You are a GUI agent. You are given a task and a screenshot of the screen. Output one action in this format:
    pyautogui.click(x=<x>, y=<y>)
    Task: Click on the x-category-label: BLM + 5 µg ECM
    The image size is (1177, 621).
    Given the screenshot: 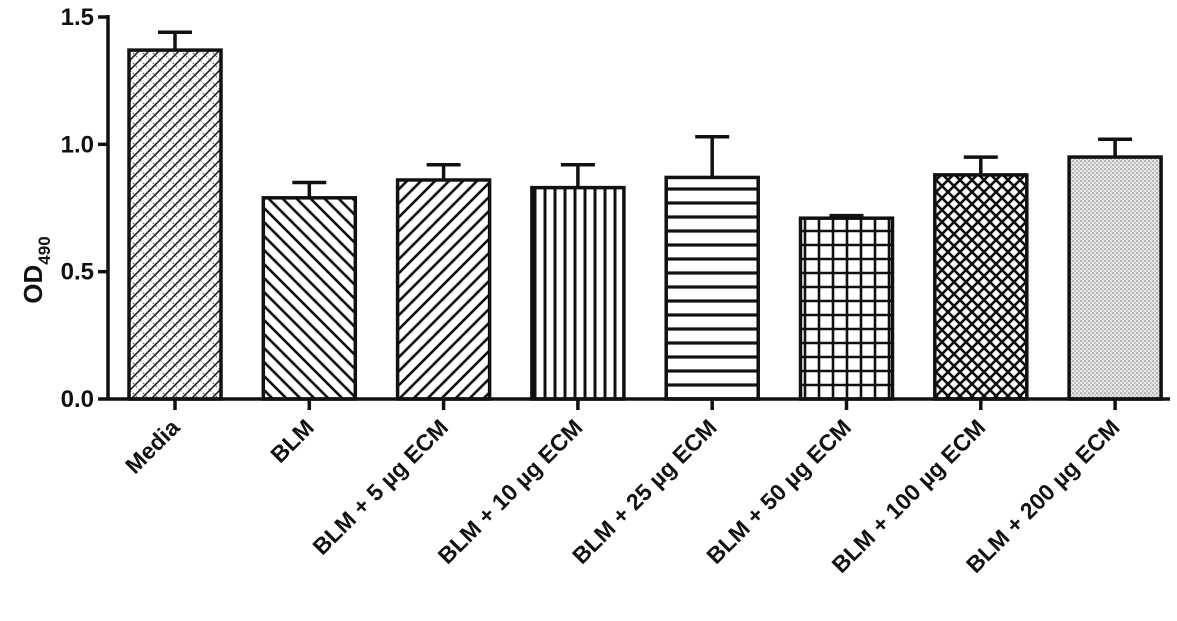 What is the action you would take?
    pyautogui.click(x=380, y=487)
    